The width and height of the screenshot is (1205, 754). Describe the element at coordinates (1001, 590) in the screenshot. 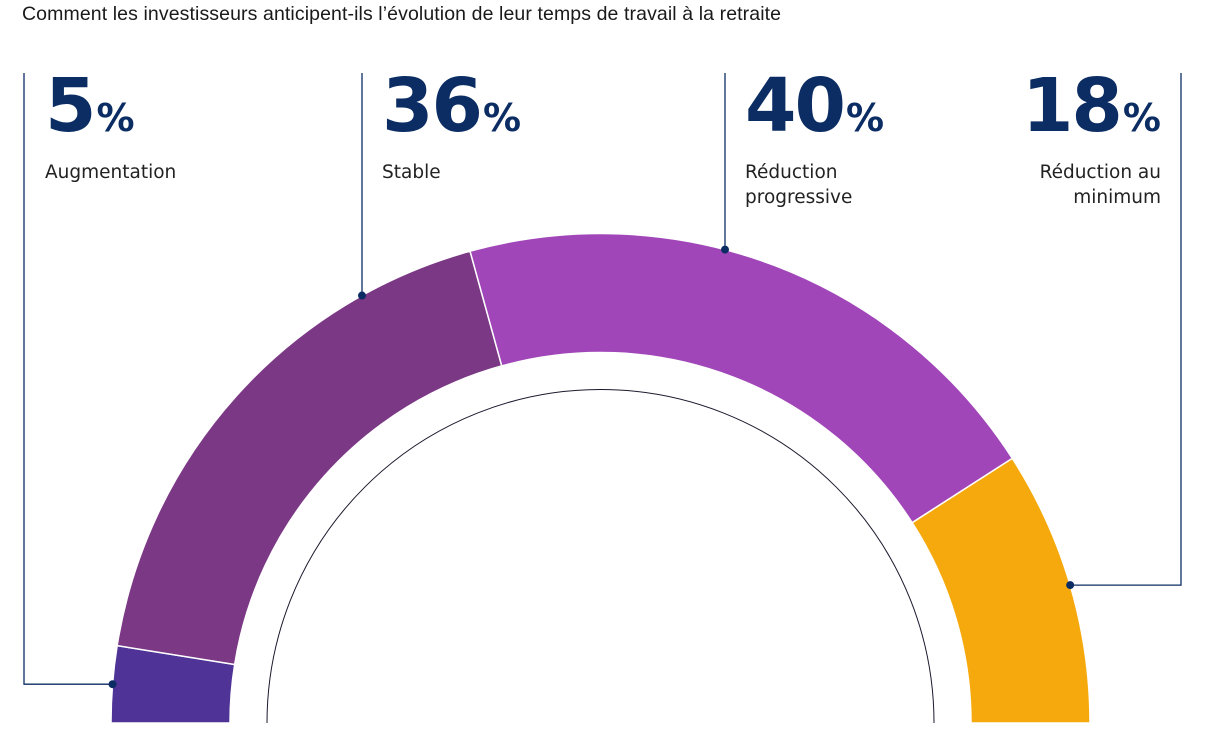

I see `segment-reduction-au-minimum` at that location.